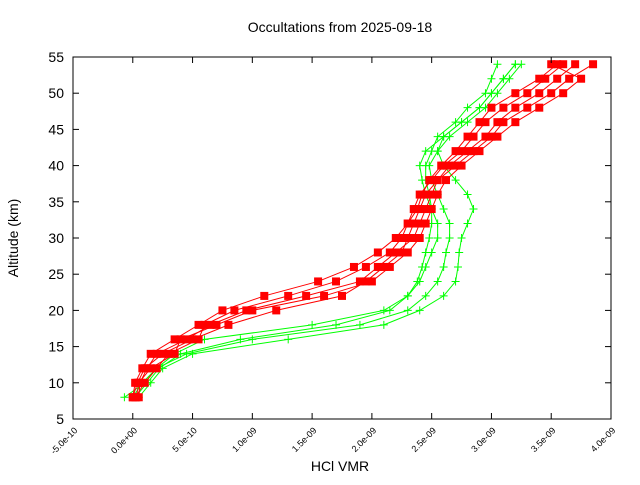  Describe the element at coordinates (56, 93) in the screenshot. I see `y-tick-label: 50` at that location.